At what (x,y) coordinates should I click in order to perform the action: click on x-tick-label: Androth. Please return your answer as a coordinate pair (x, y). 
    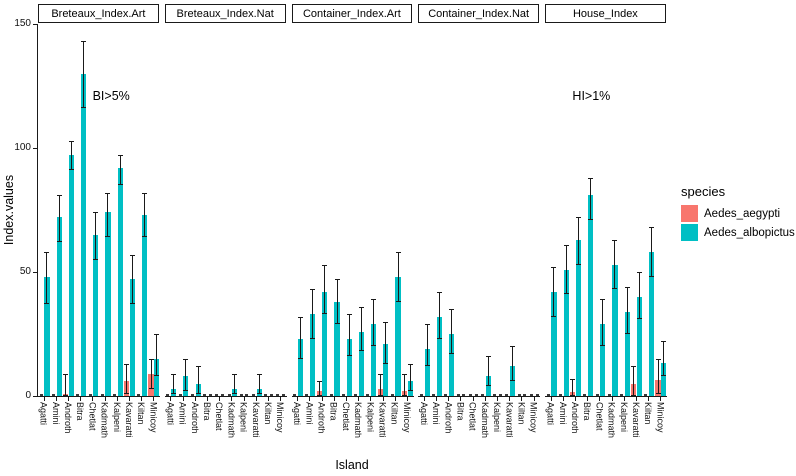
    Looking at the image, I should click on (194, 418).